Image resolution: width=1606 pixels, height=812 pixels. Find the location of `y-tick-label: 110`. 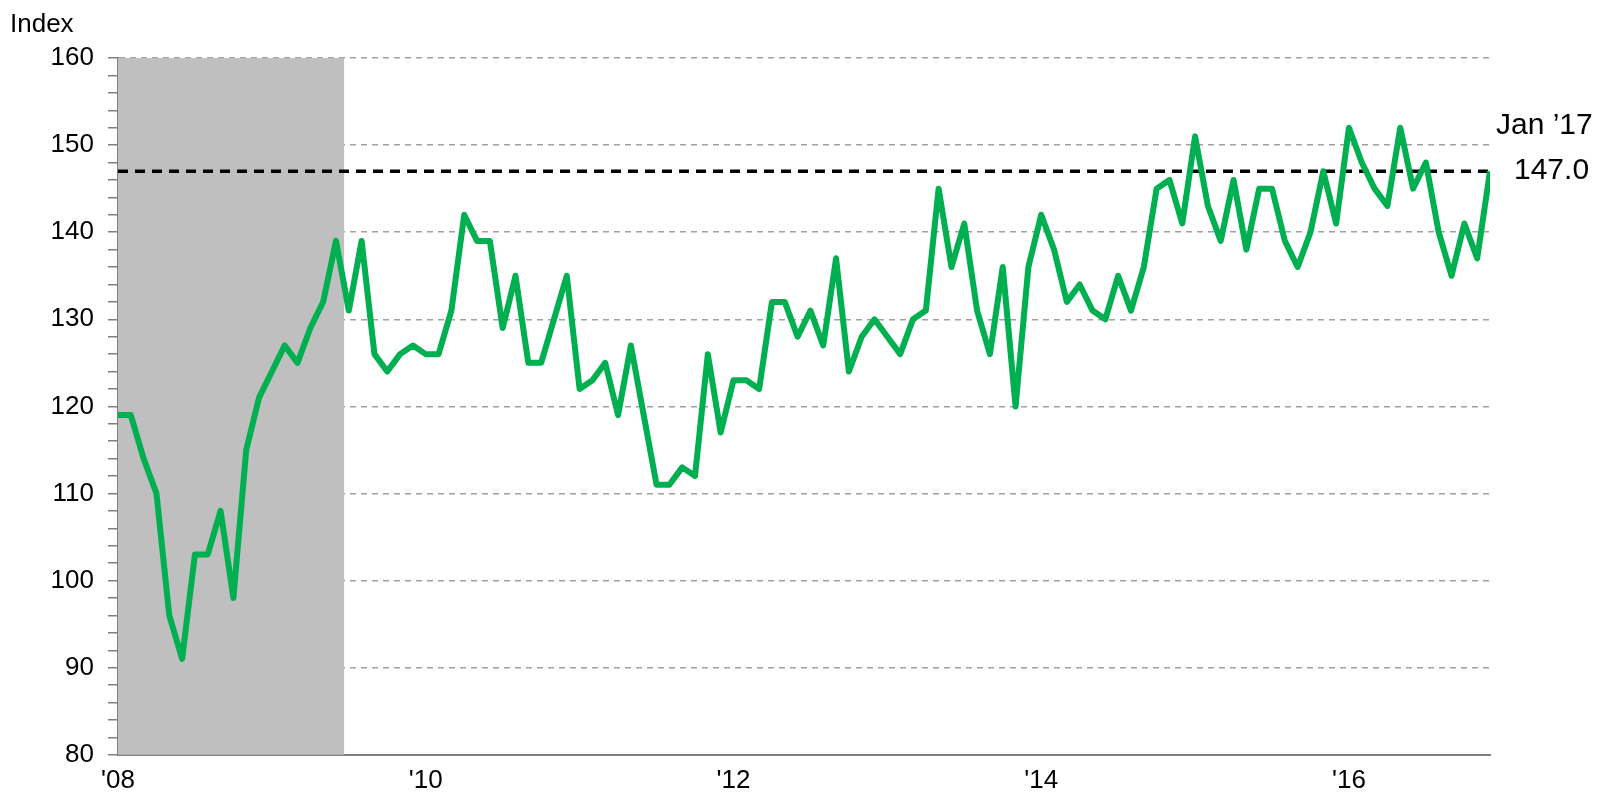

y-tick-label: 110 is located at coordinates (73, 491).